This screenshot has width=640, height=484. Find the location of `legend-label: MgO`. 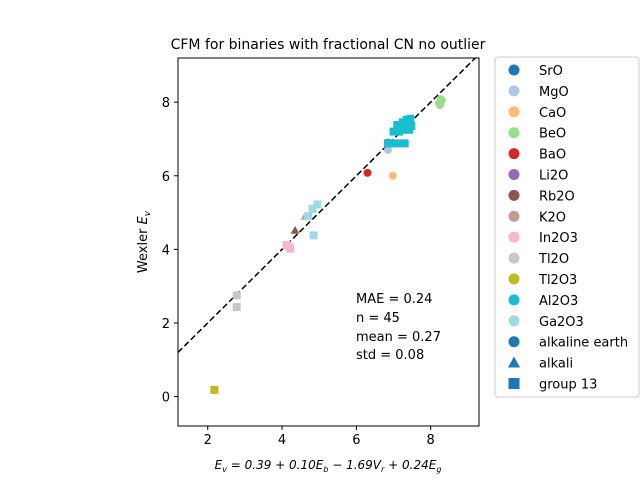

legend-label: MgO is located at coordinates (554, 92).